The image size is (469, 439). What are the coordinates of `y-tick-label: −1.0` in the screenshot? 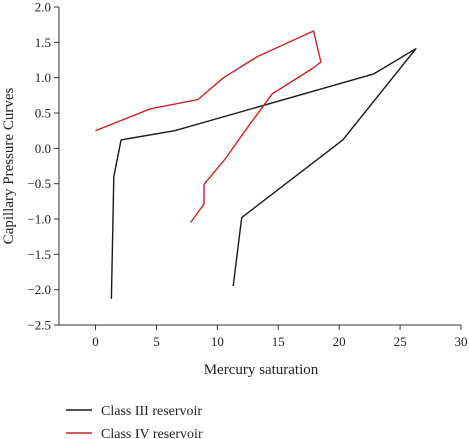 It's located at (39, 219).